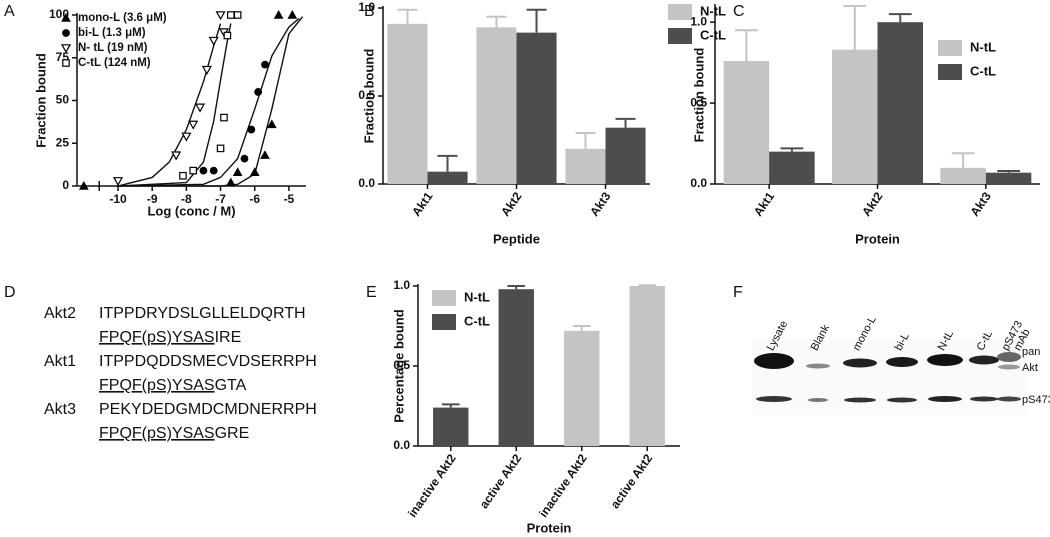 This screenshot has width=1050, height=537. Describe the element at coordinates (231, 385) in the screenshot. I see `tail: GTA` at that location.